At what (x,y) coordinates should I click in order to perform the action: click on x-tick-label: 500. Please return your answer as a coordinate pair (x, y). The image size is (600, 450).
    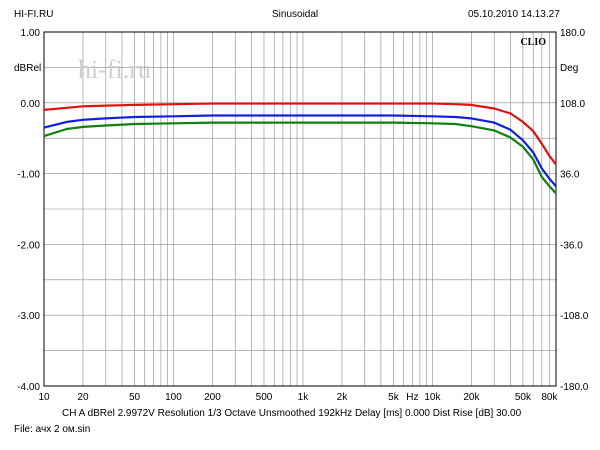
    Looking at the image, I should click on (264, 397).